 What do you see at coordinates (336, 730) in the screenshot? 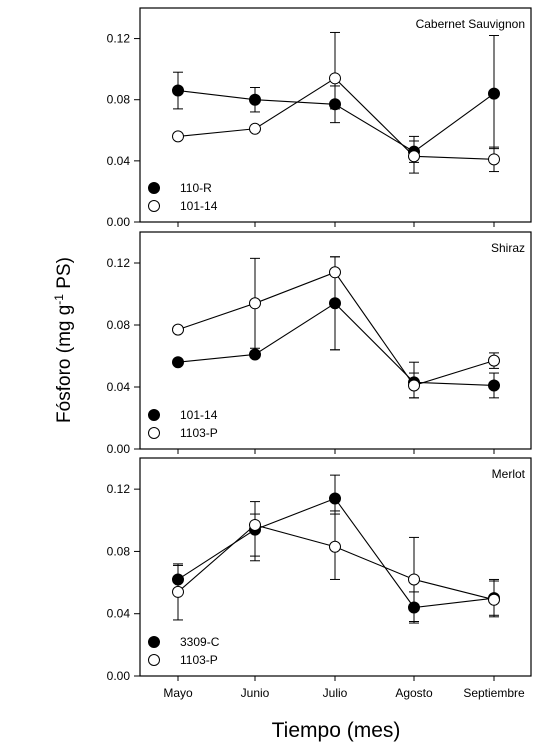
I see `x-axis-label: Tiempo (mes)` at bounding box center [336, 730].